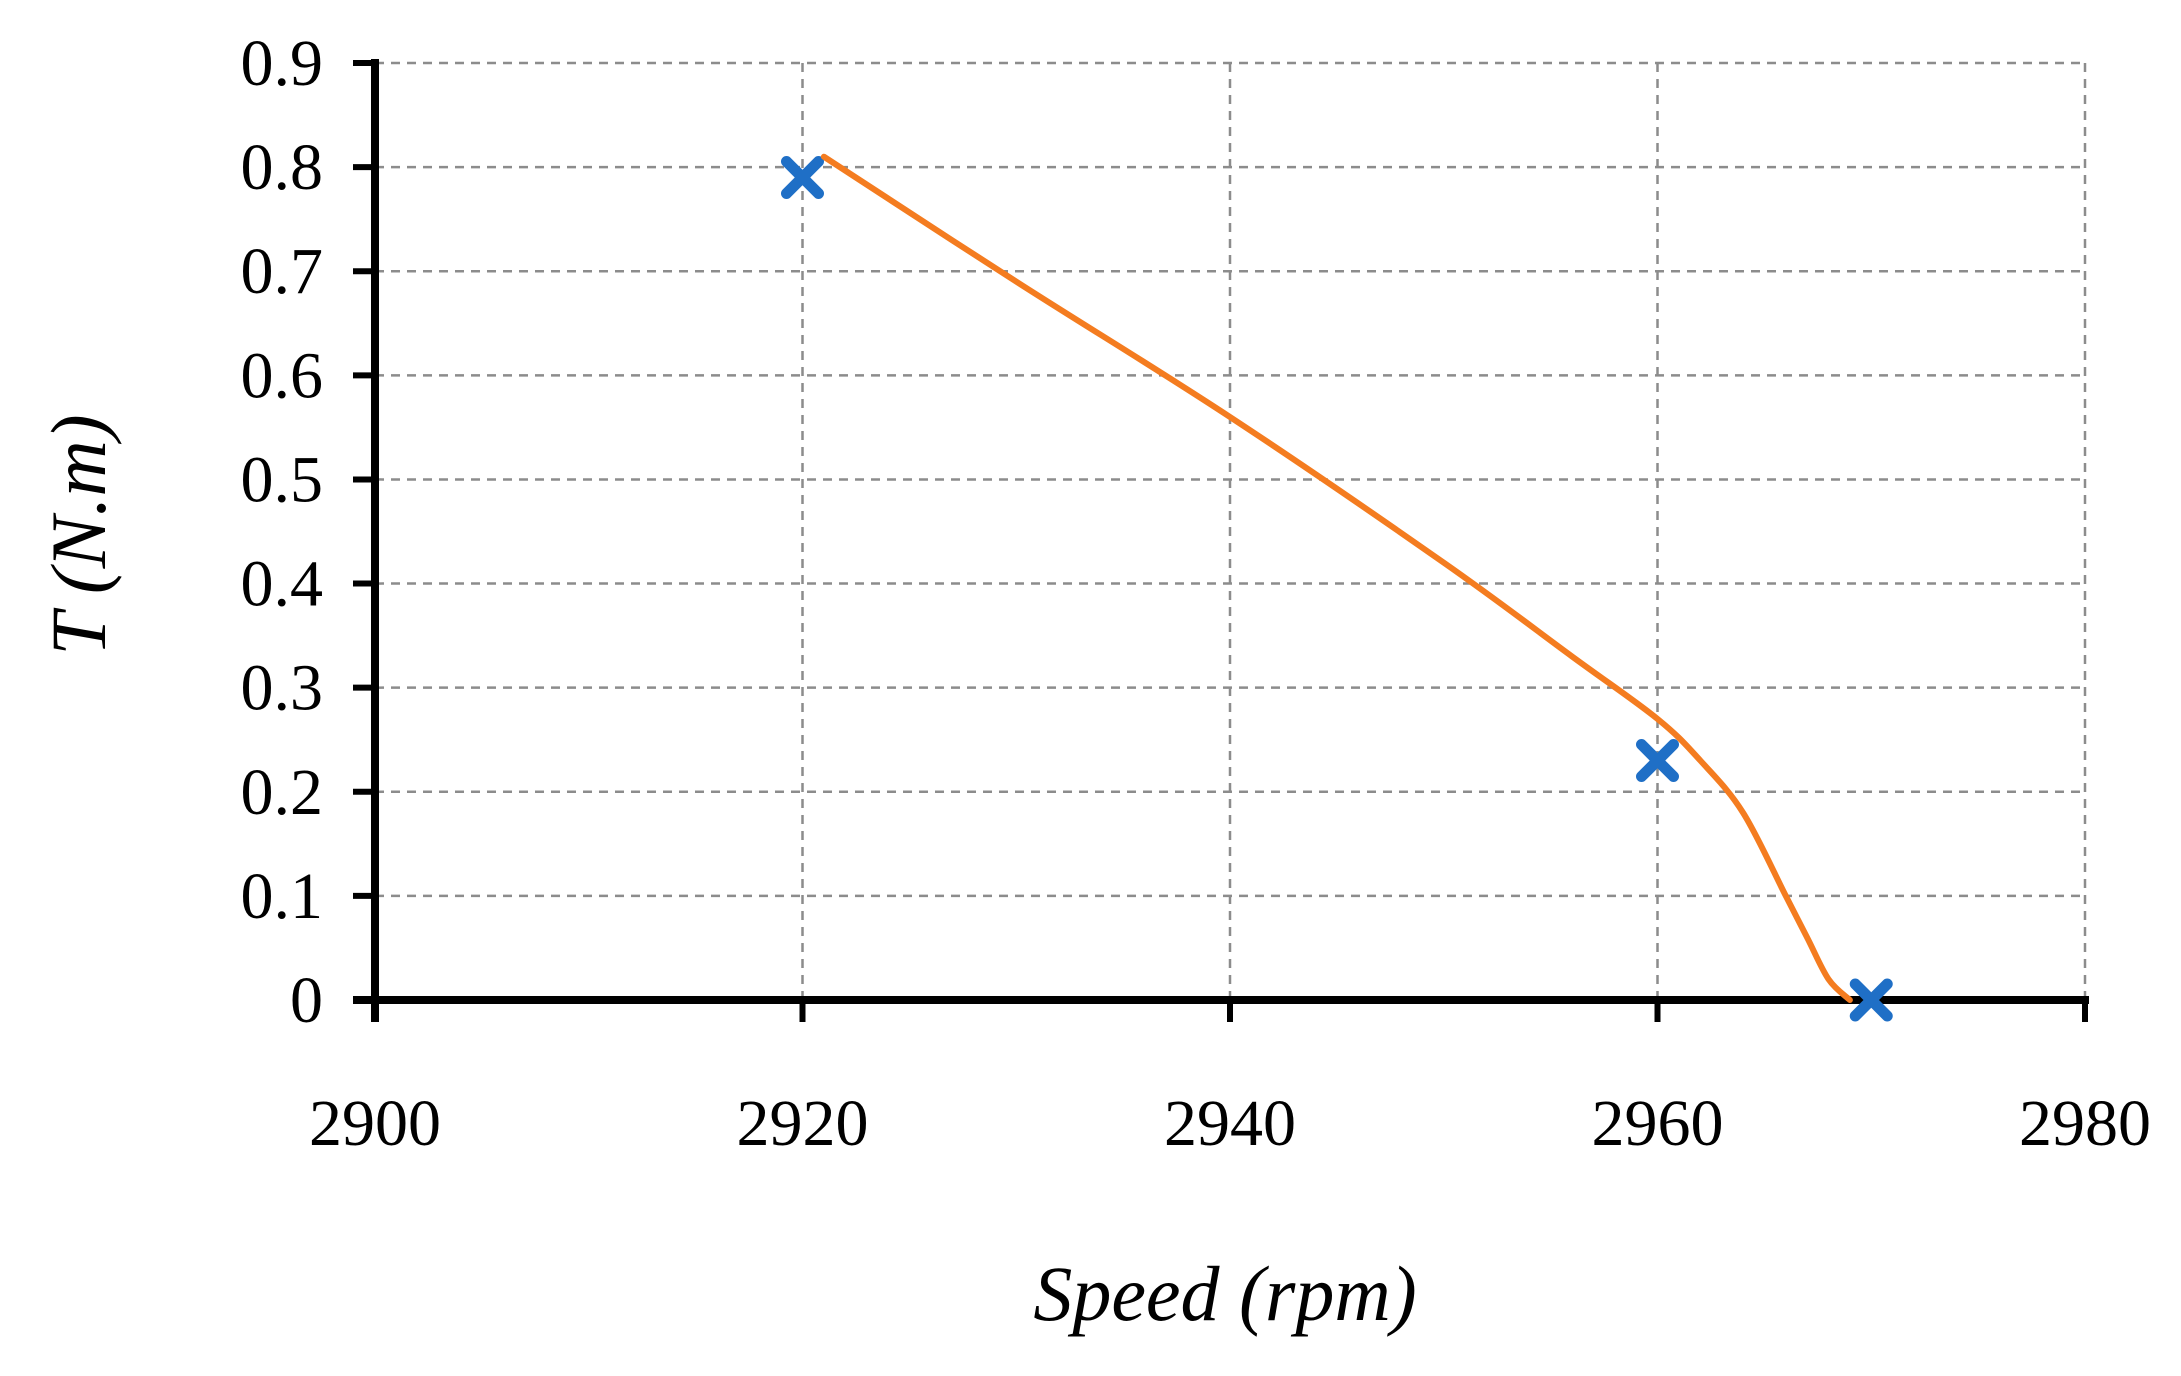  I want to click on y-tick-label-8: 0.8, so click(282, 167).